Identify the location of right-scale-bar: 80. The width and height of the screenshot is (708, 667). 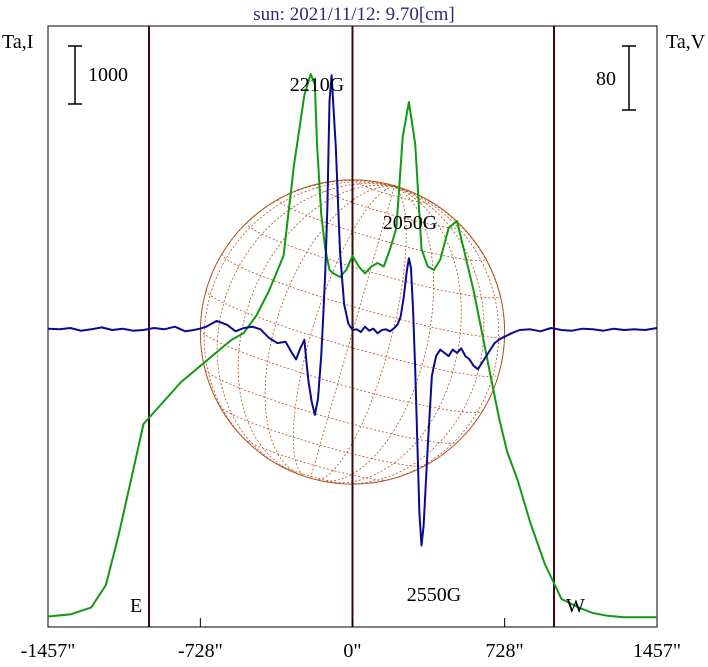
(616, 78).